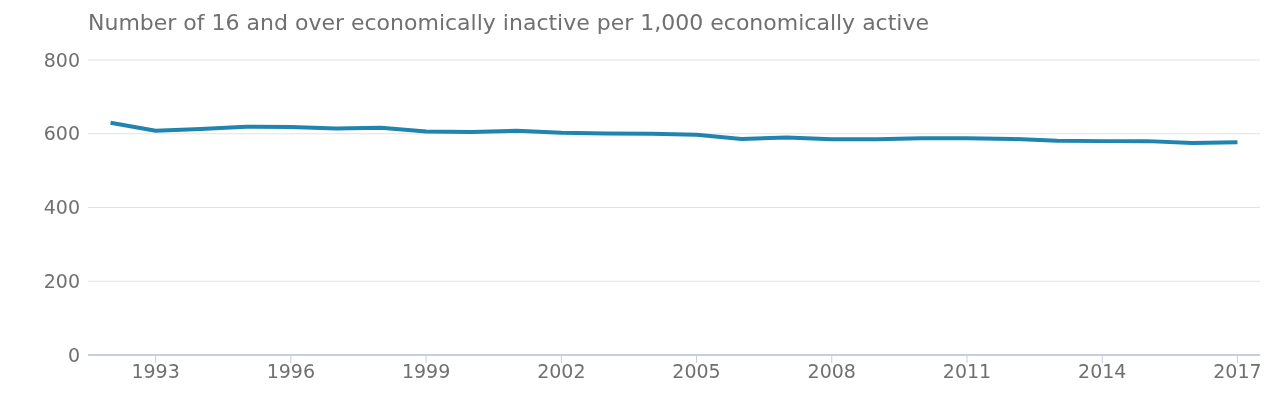  Describe the element at coordinates (1237, 371) in the screenshot. I see `x-tick-label: 2017` at that location.